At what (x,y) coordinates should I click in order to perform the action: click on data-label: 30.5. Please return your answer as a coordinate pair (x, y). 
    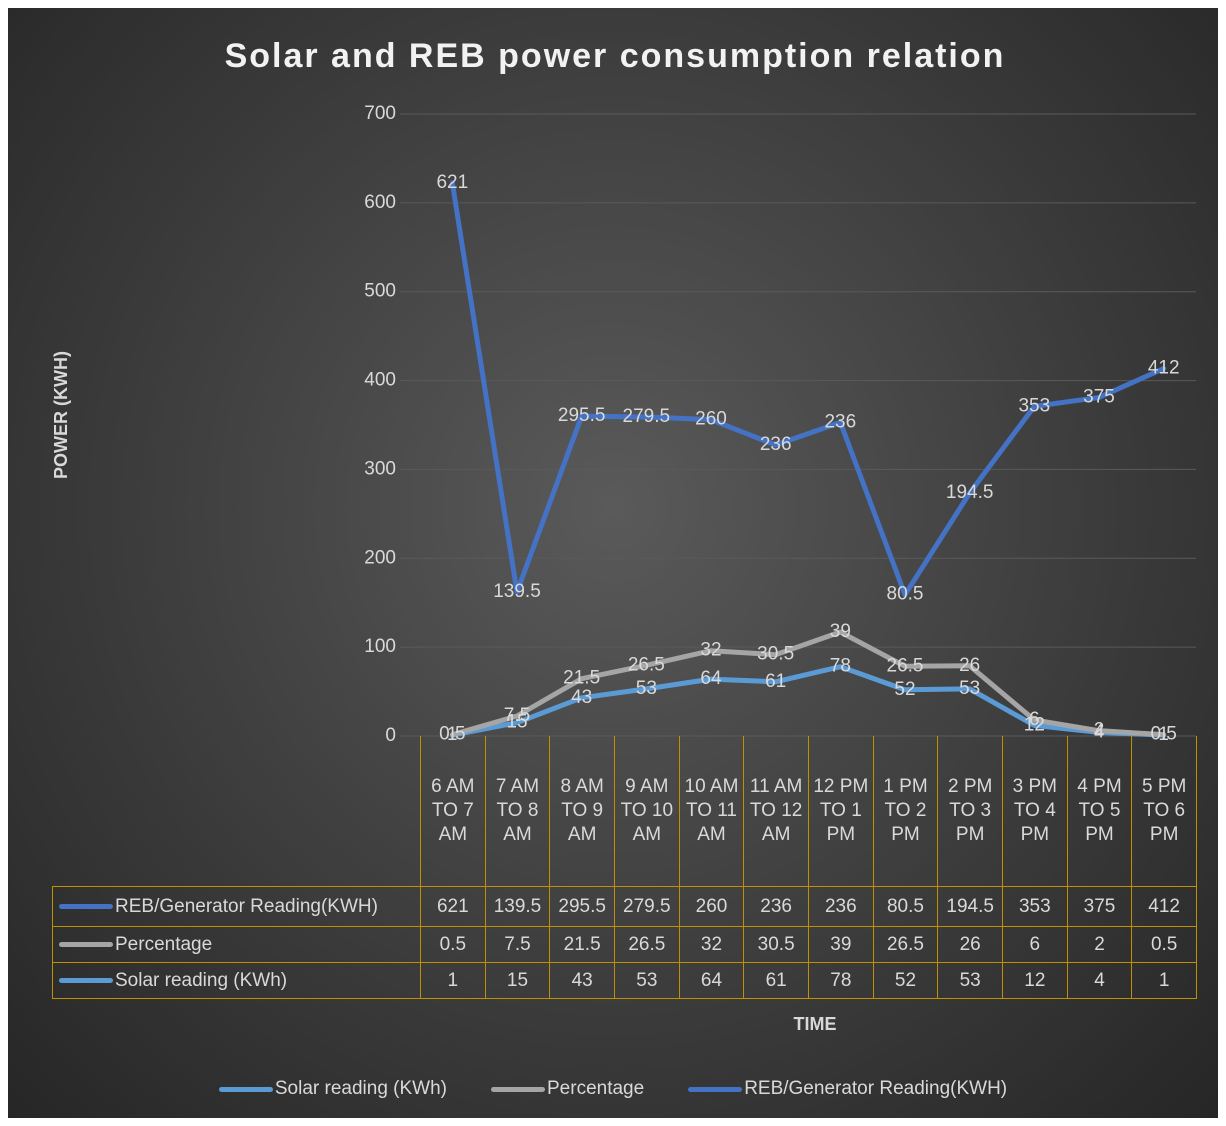
    Looking at the image, I should click on (775, 654).